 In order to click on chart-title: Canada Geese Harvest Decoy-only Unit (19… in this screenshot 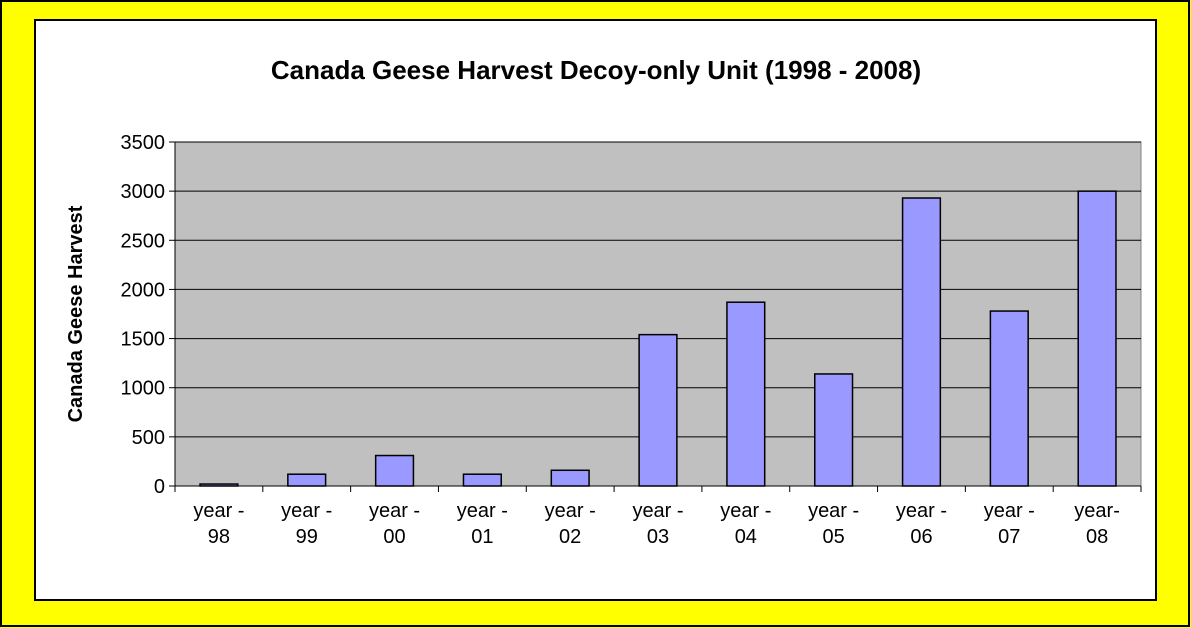, I will do `click(596, 70)`.